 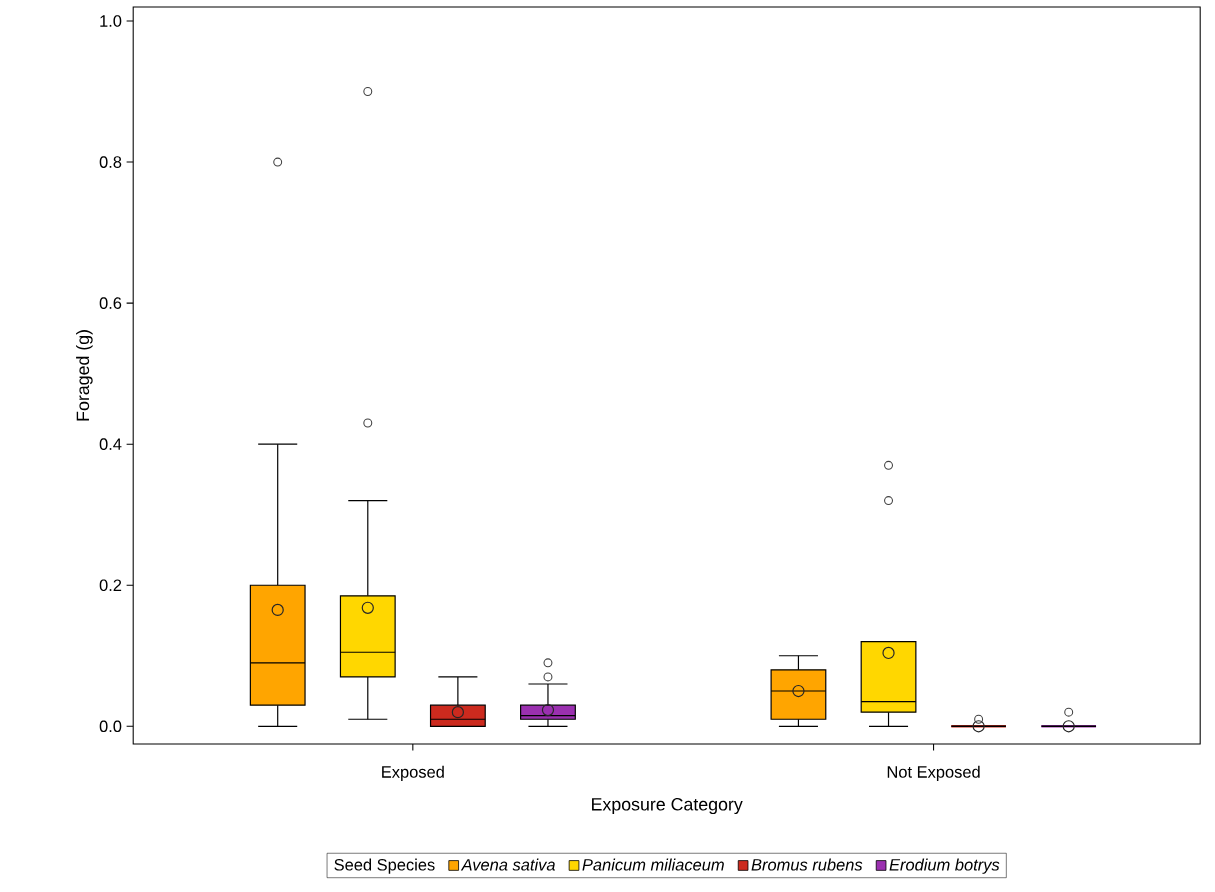 I want to click on y-tick-label: 0.8, so click(x=110, y=162).